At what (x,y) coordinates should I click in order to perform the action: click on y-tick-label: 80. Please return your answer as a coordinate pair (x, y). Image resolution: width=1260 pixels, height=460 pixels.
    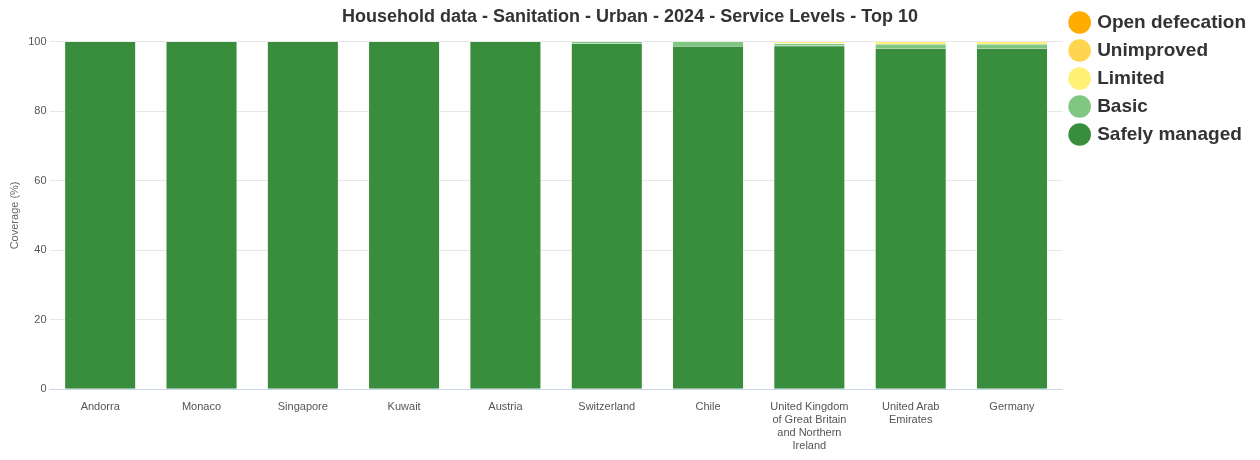
    Looking at the image, I should click on (40, 110).